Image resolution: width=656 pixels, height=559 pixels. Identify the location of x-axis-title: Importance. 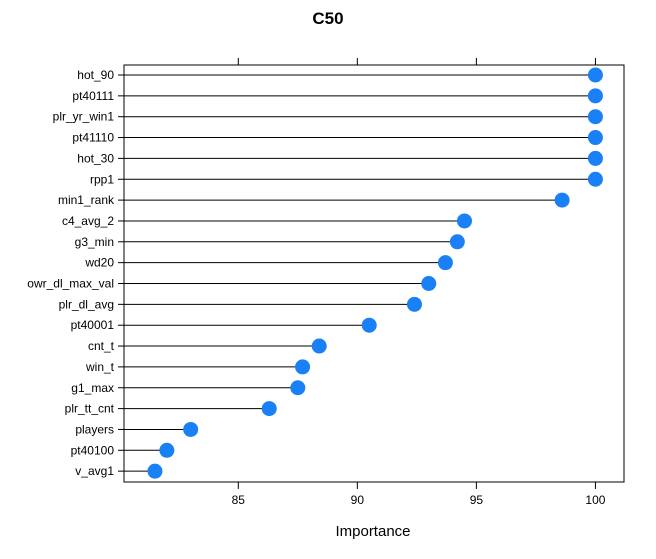
(372, 531).